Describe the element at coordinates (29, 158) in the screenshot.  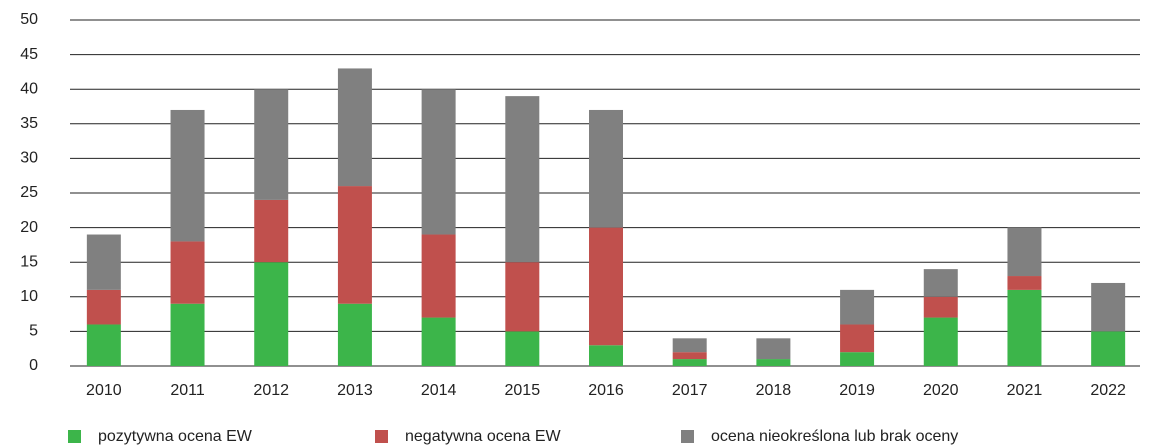
I see `y-tick-label: 30` at that location.